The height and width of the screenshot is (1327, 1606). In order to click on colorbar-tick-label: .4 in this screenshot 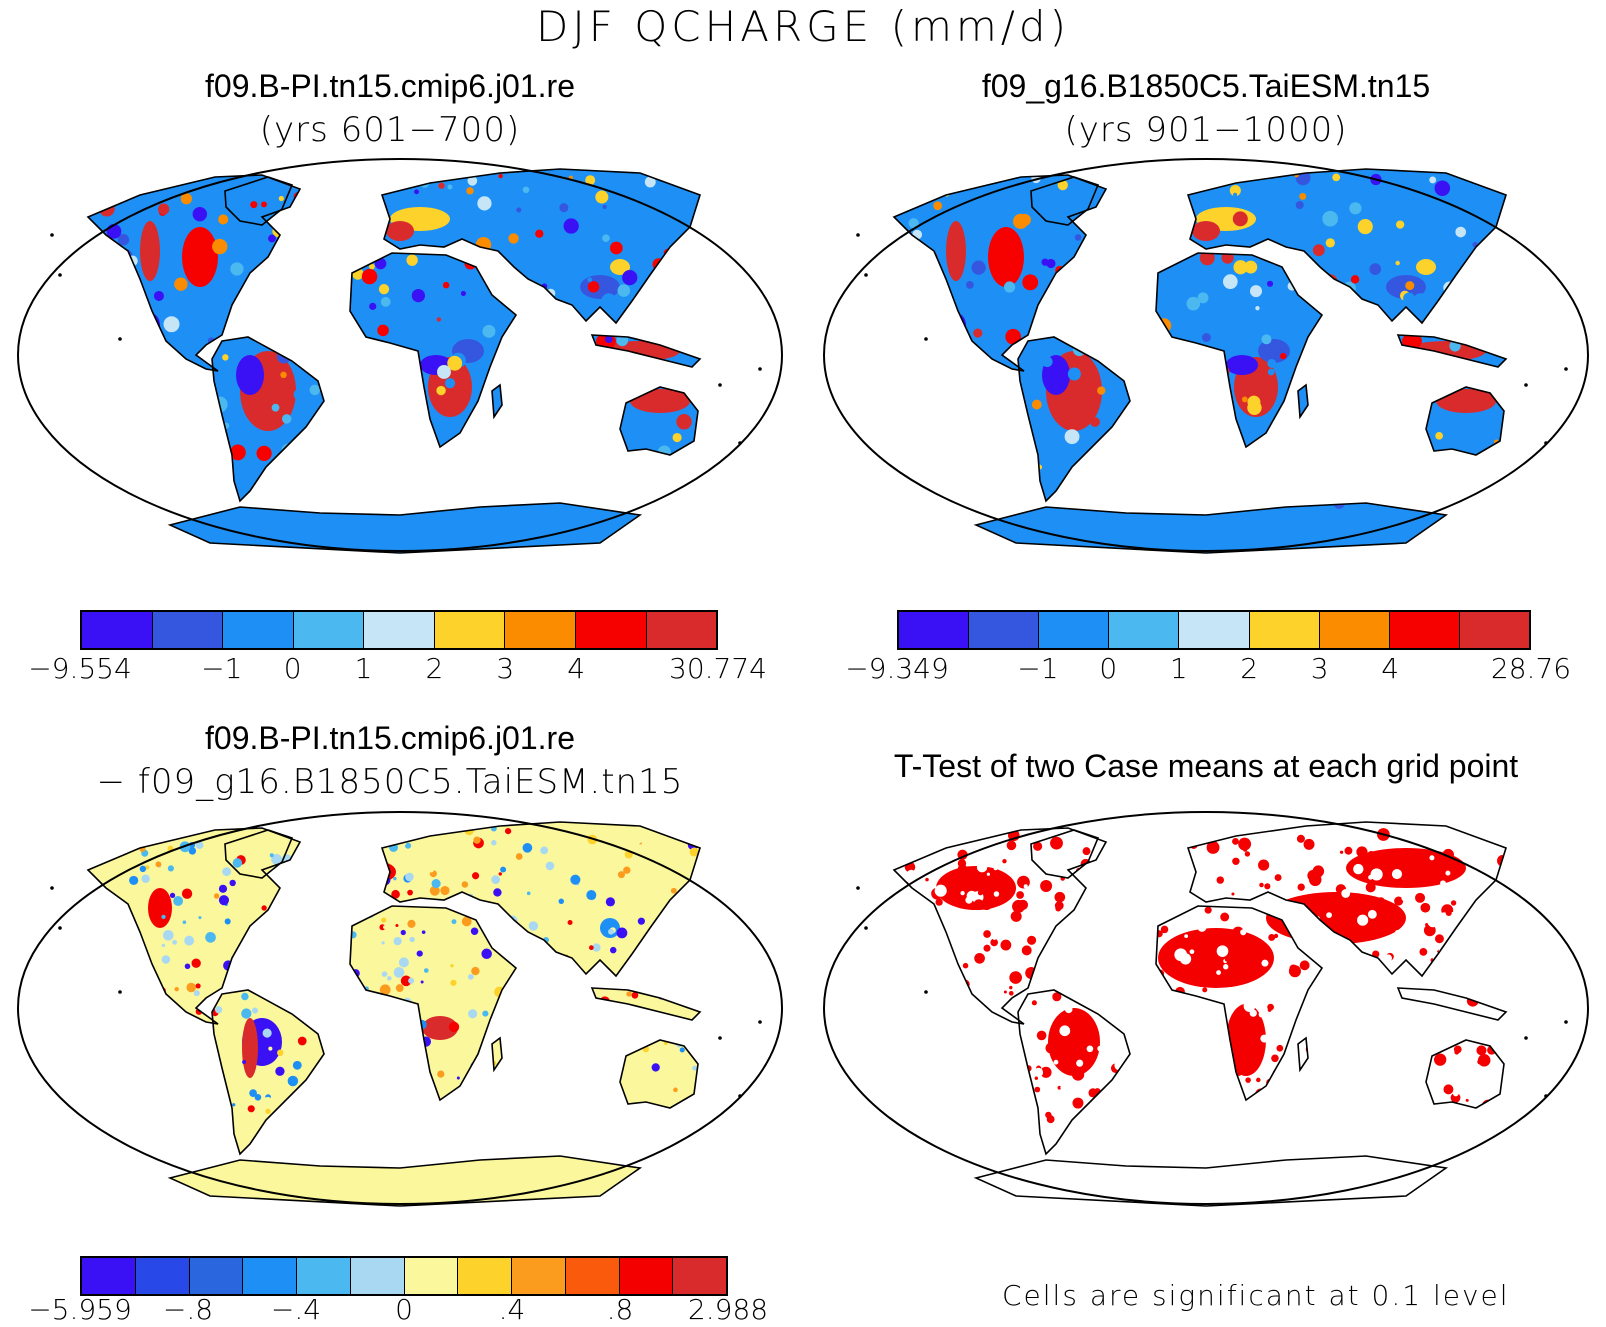, I will do `click(512, 1309)`.